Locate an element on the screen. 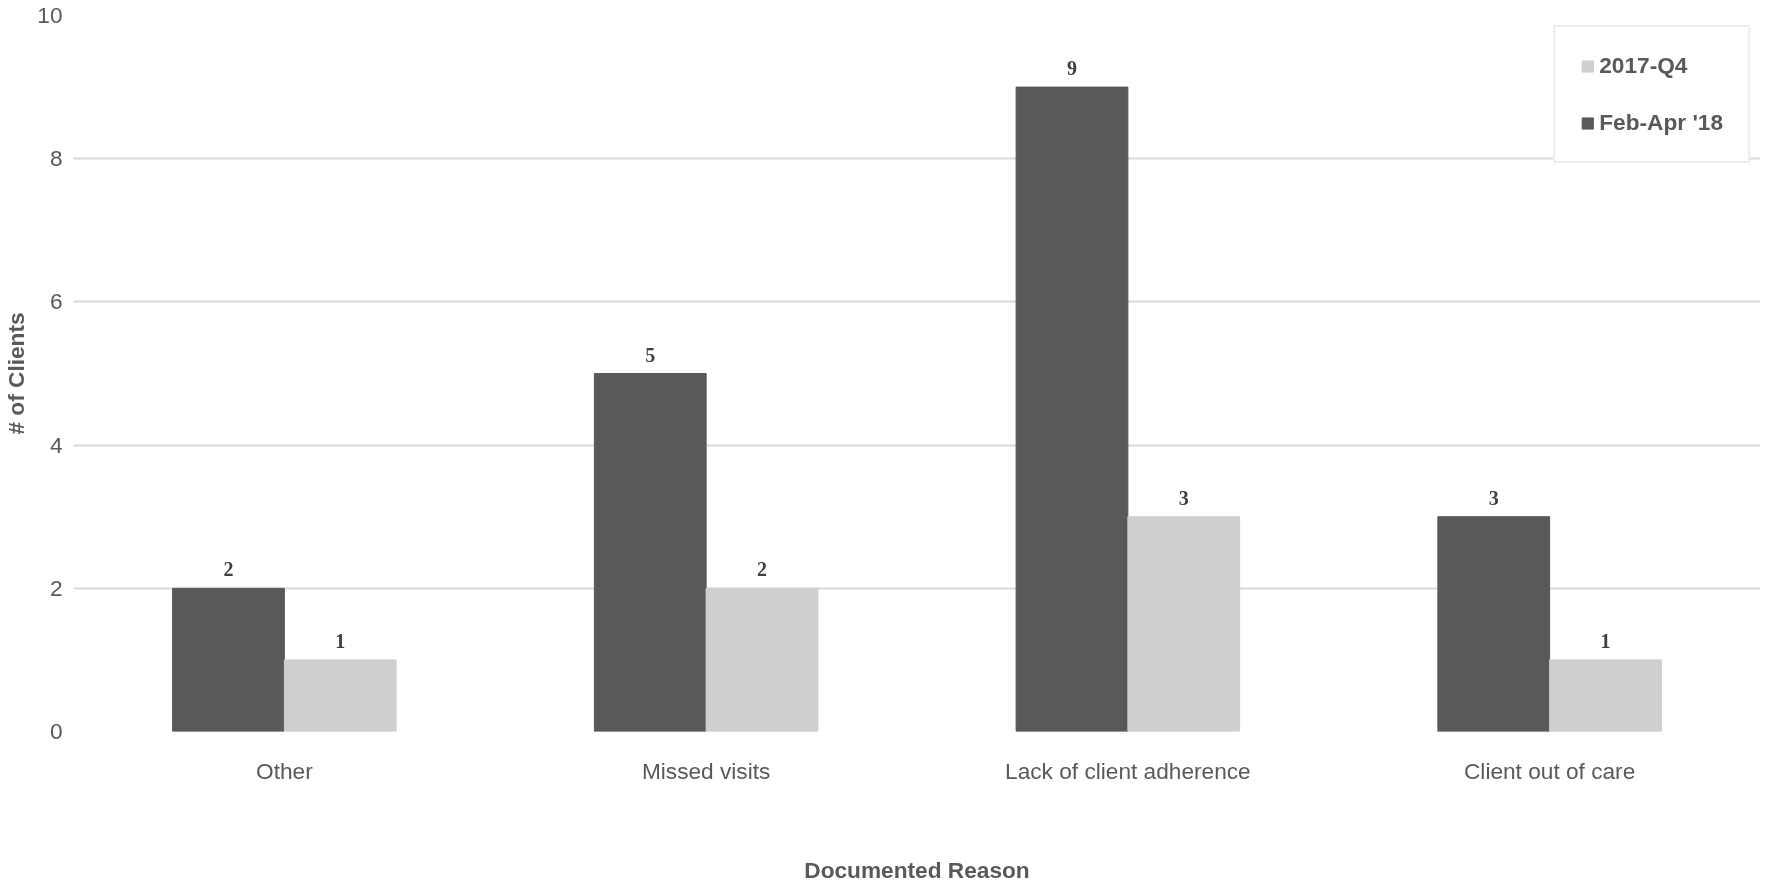 The width and height of the screenshot is (1792, 896). x-tick-label: Missed visits is located at coordinates (706, 770).